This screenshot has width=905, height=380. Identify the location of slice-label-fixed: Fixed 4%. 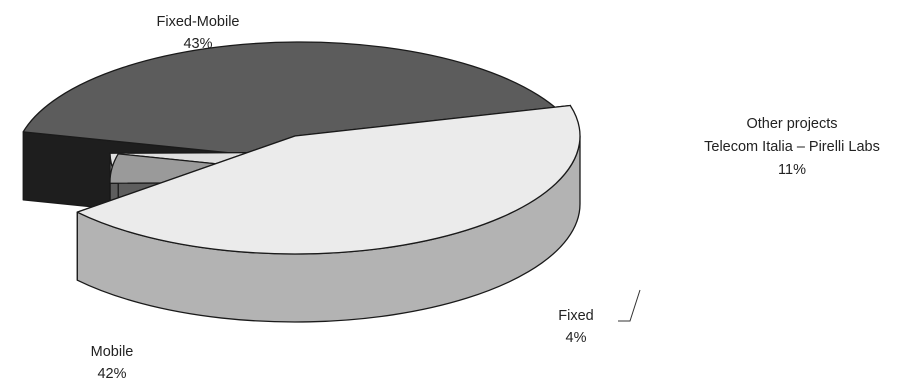
(599, 317).